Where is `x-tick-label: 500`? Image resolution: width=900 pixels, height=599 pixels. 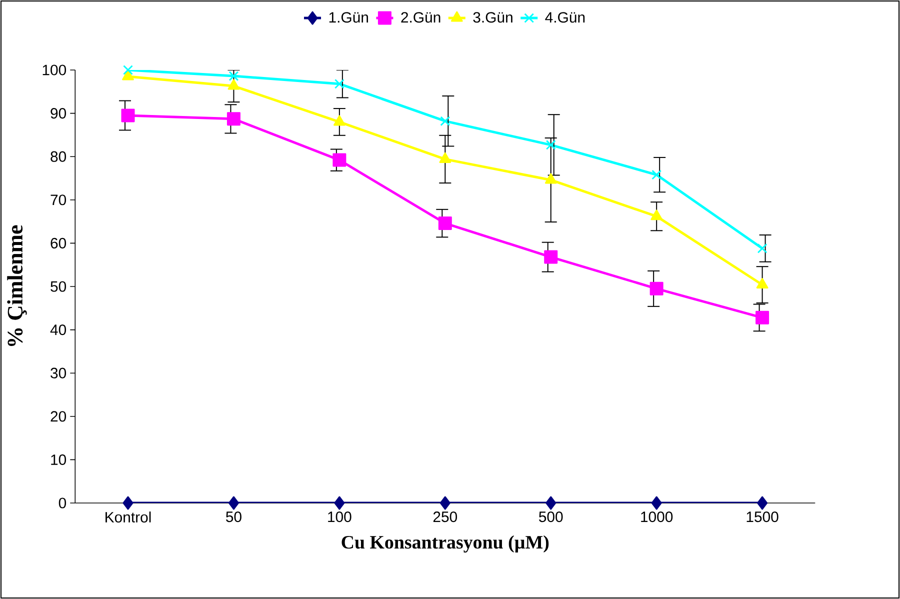 x-tick-label: 500 is located at coordinates (550, 517).